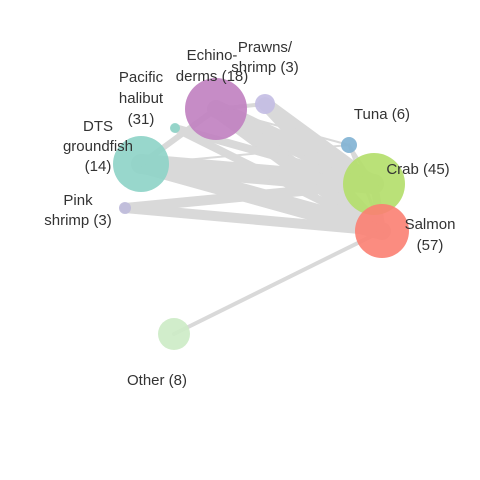 Image resolution: width=480 pixels, height=480 pixels. What do you see at coordinates (278, 282) in the screenshot?
I see `edge-other-salmon` at bounding box center [278, 282].